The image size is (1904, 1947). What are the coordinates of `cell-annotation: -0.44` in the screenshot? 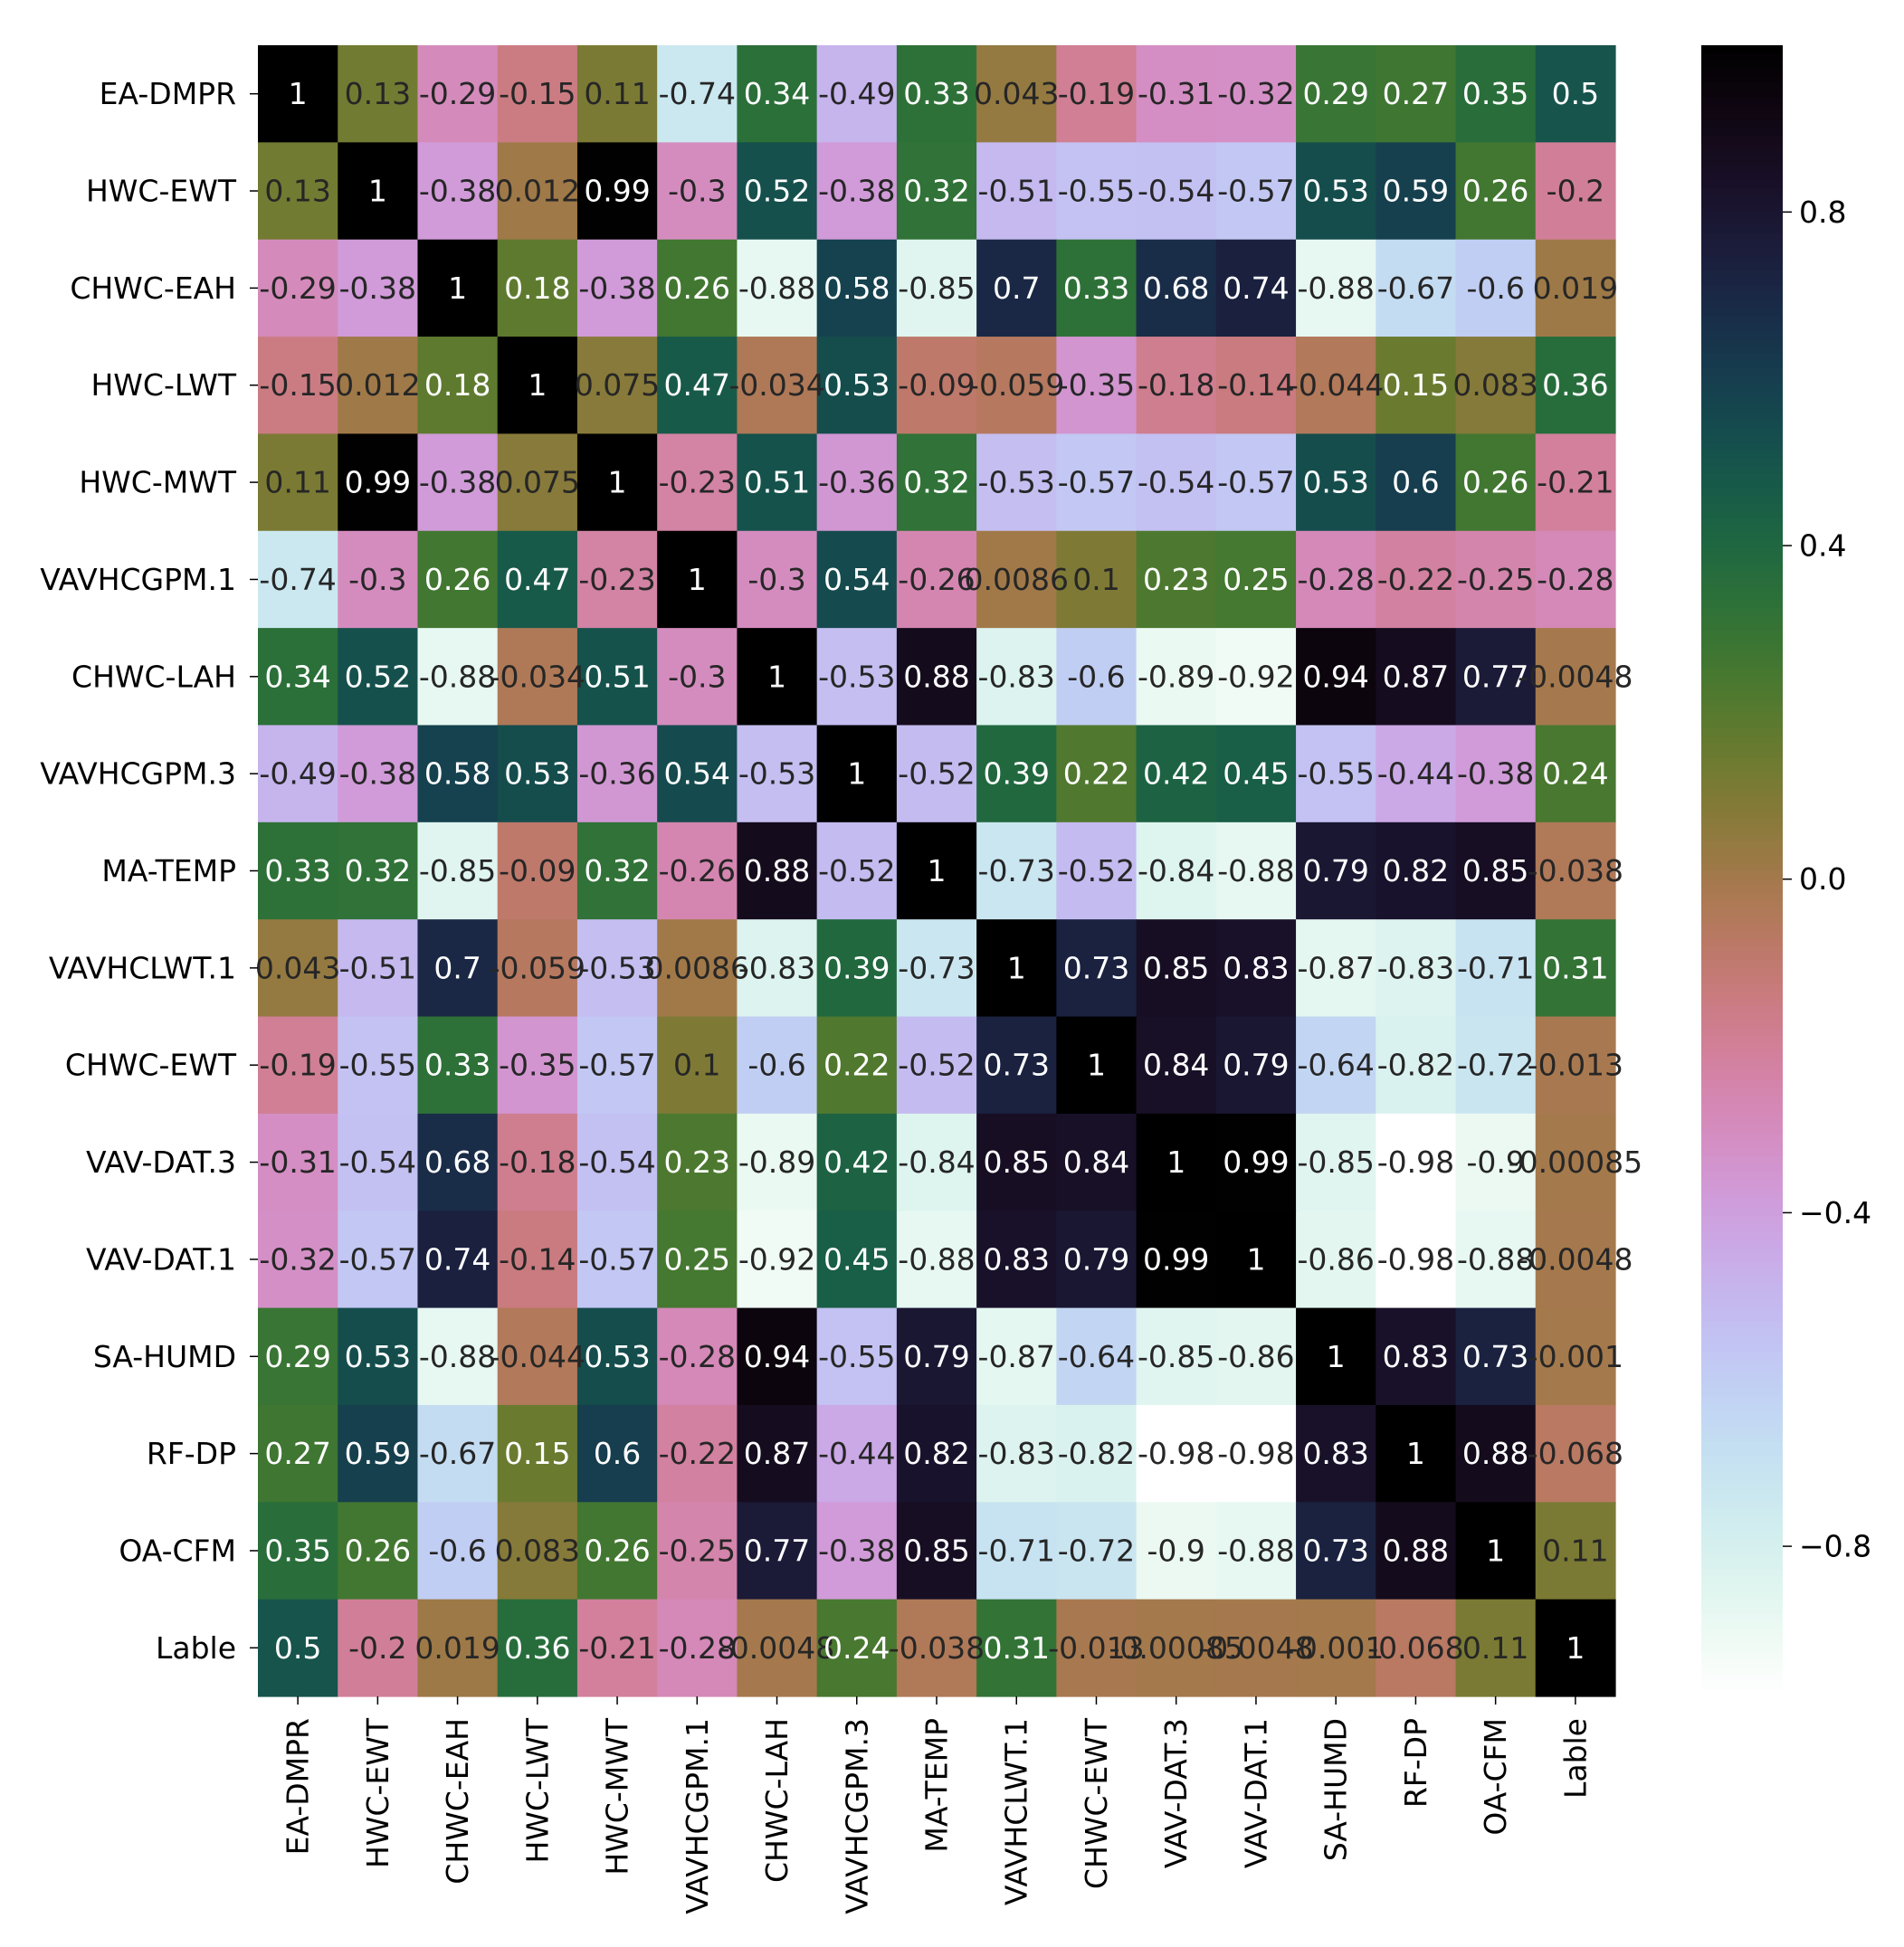 It's located at (856, 1453).